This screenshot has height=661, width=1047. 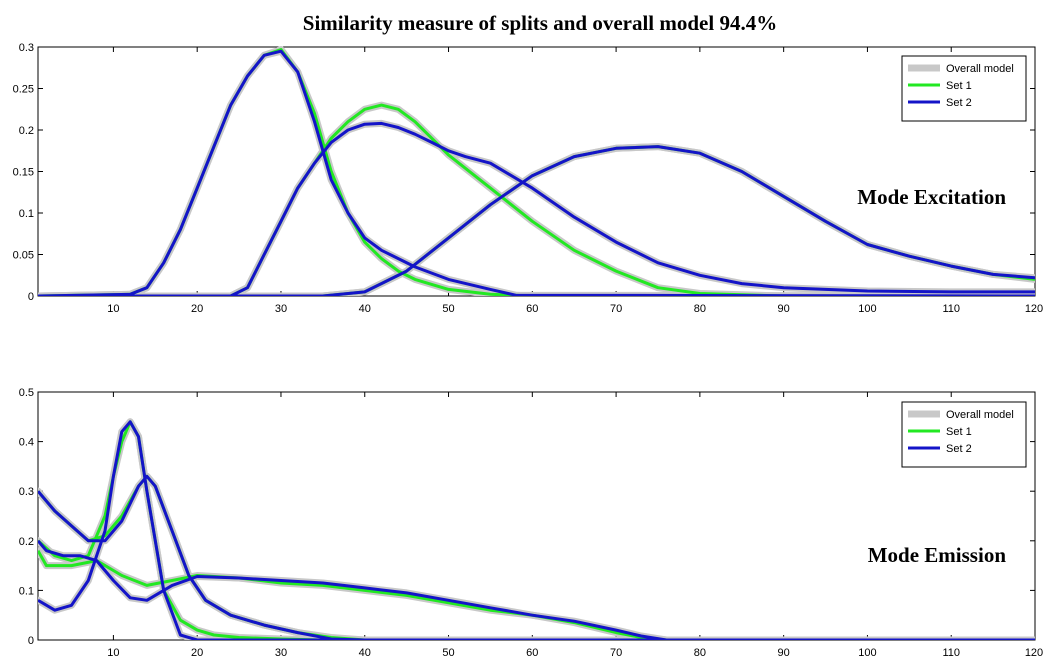 What do you see at coordinates (937, 555) in the screenshot?
I see `mode-annotation: Mode Emission` at bounding box center [937, 555].